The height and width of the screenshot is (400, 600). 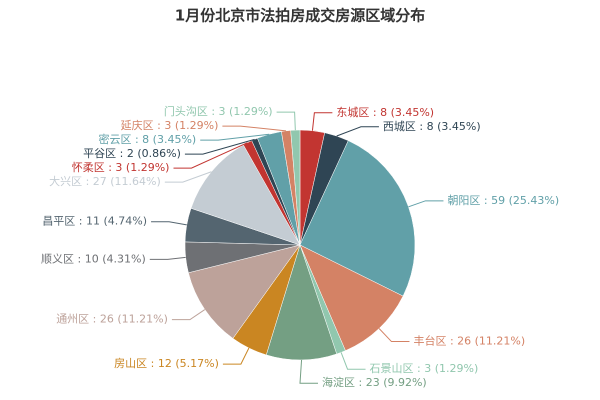 I want to click on data-label: 通州区 : 26 (11.21%), so click(x=112, y=319).